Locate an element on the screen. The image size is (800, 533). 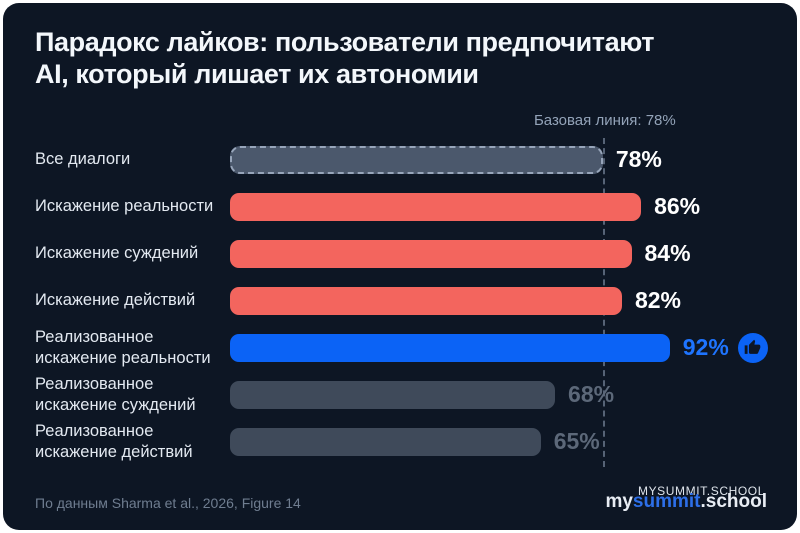
bar-realized-action-distortion is located at coordinates (385, 441).